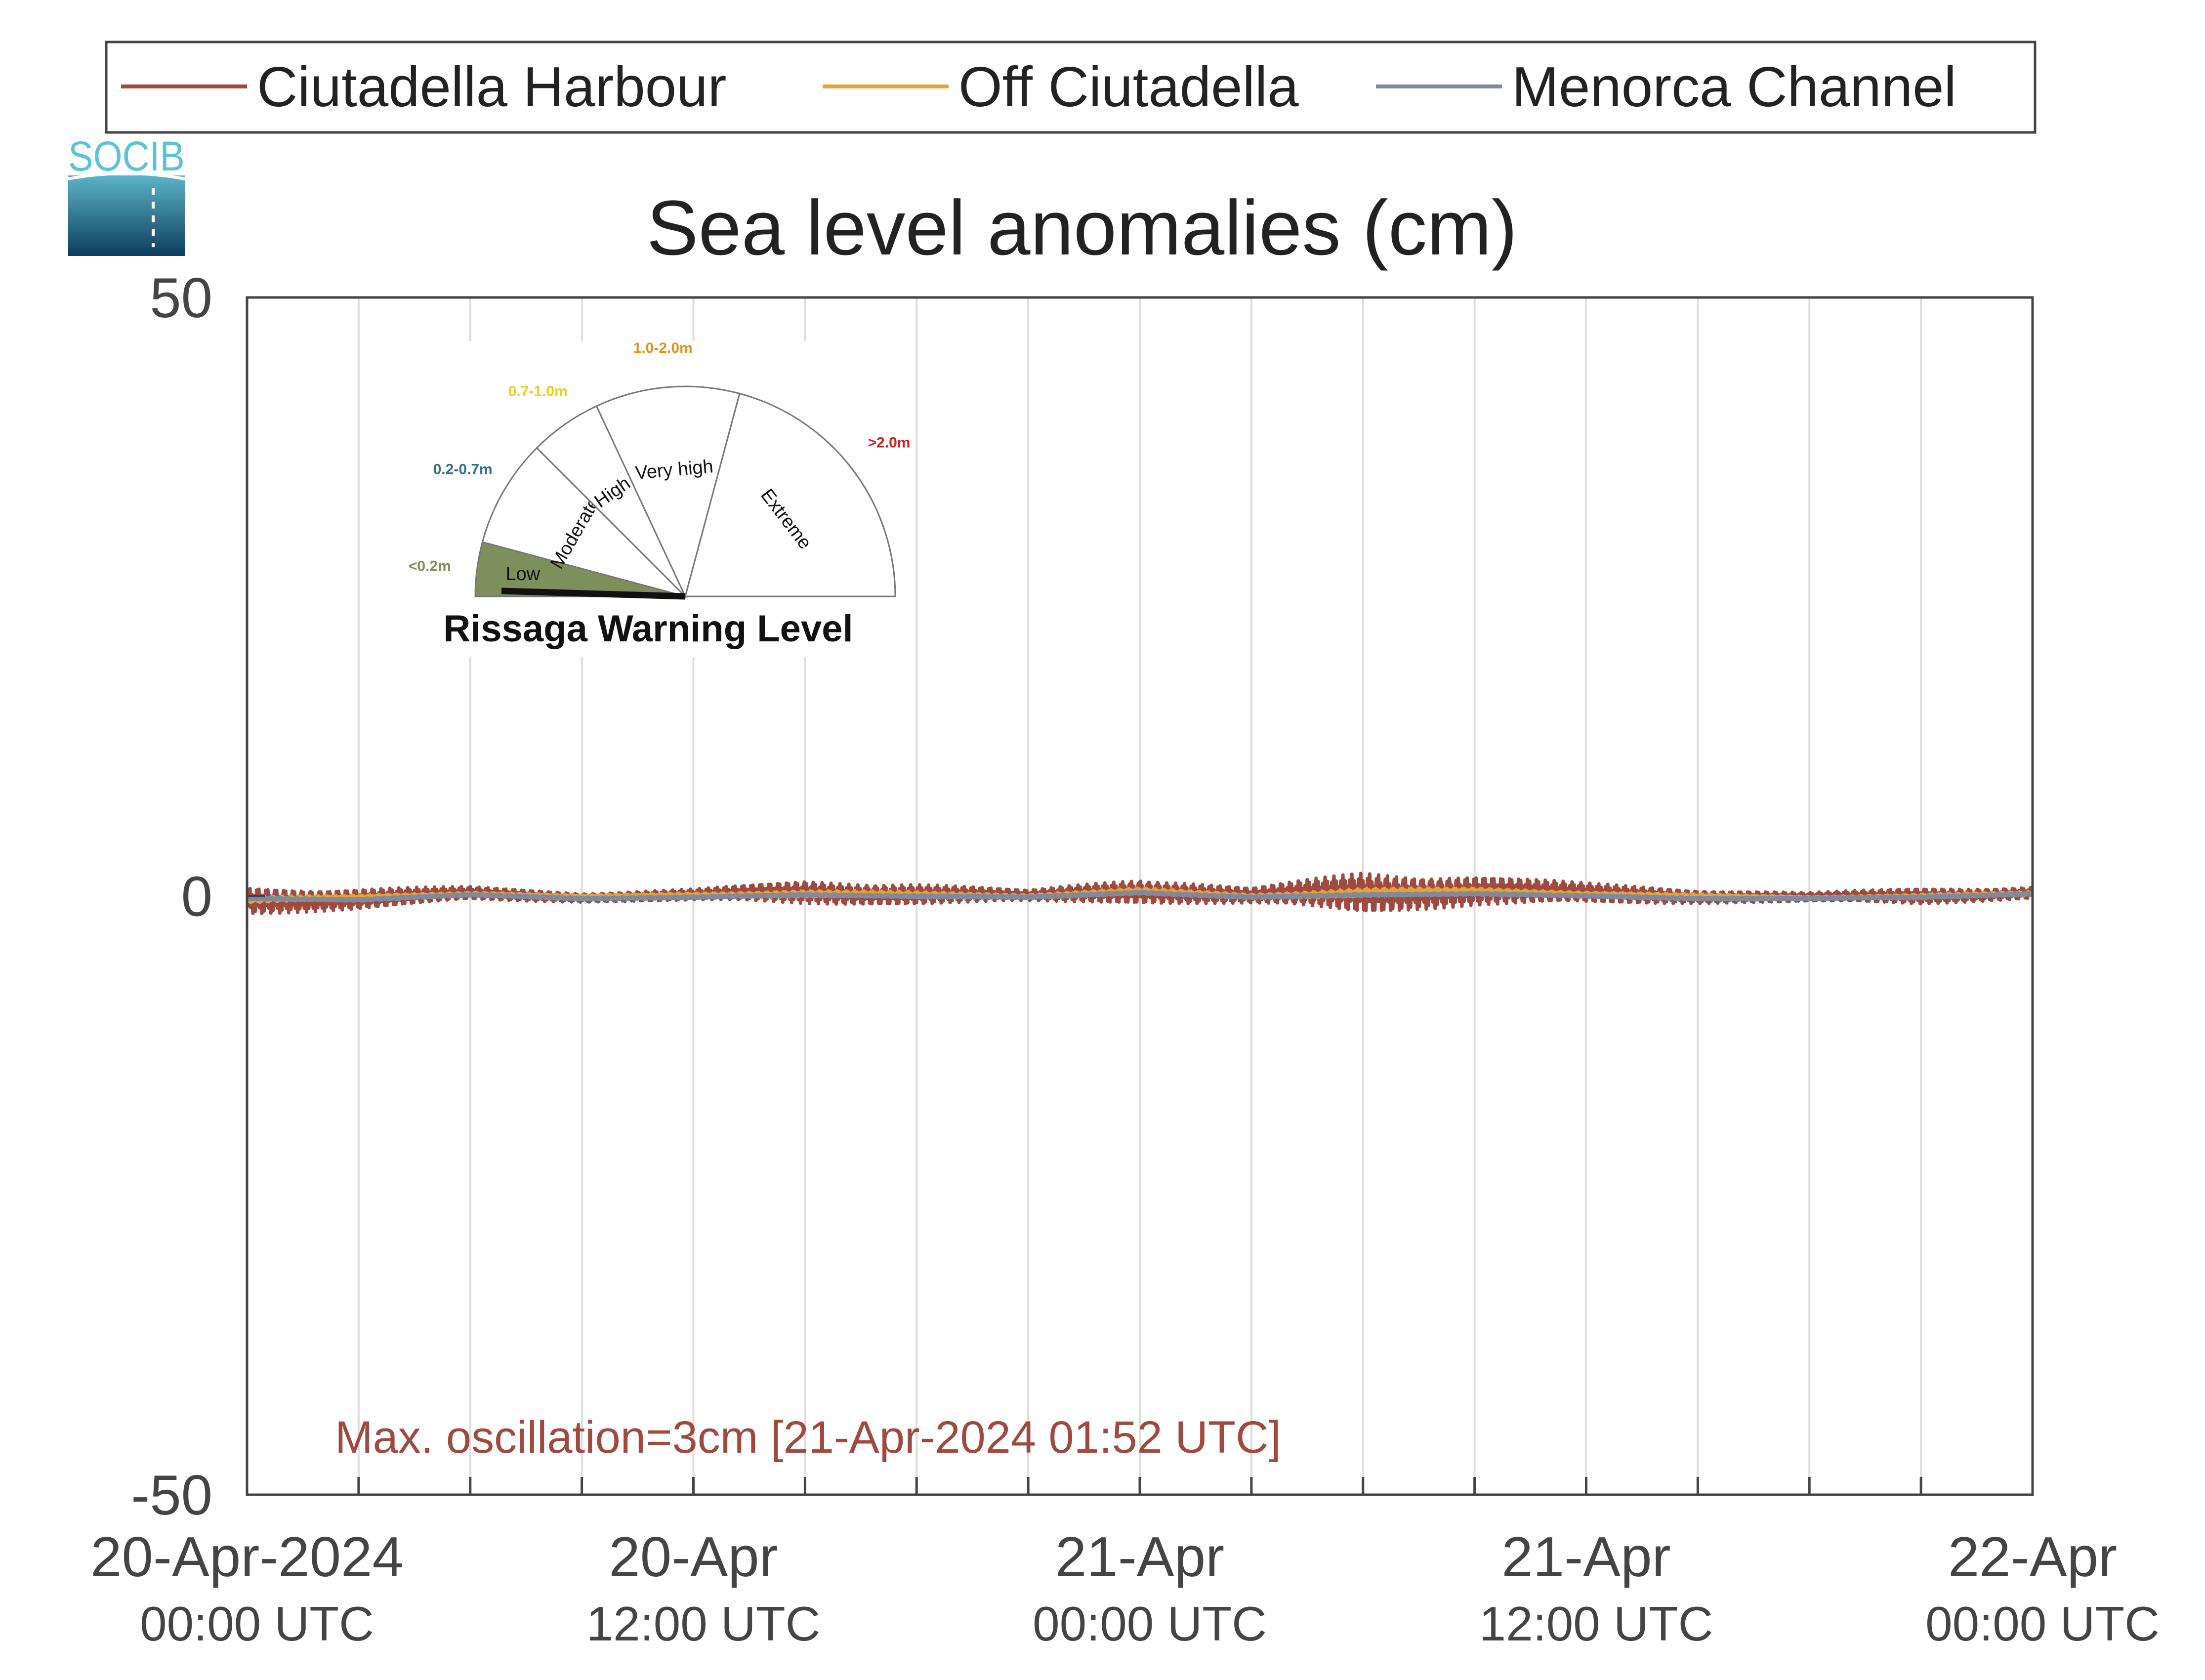 The image size is (2205, 1680). What do you see at coordinates (1734, 87) in the screenshot?
I see `legend-label-menorca-channel: Menorca Channel` at bounding box center [1734, 87].